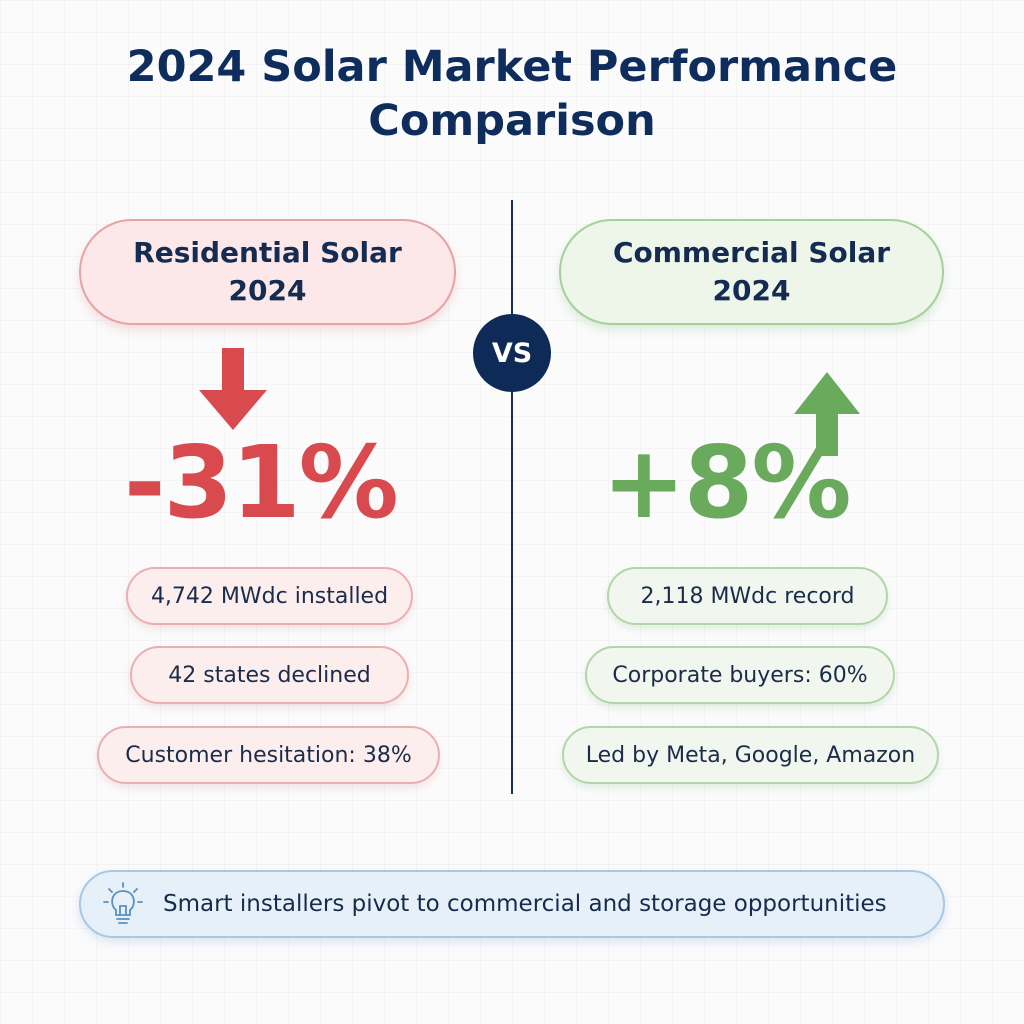  What do you see at coordinates (827, 414) in the screenshot?
I see `arrow-up-icon` at bounding box center [827, 414].